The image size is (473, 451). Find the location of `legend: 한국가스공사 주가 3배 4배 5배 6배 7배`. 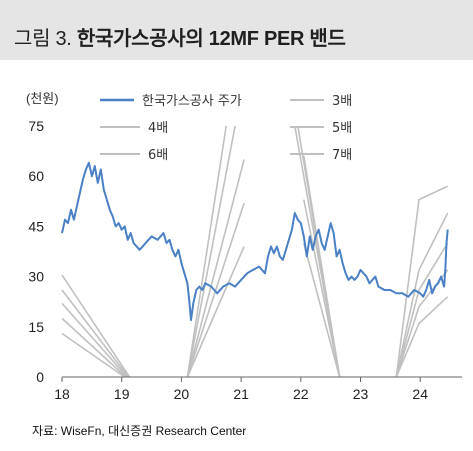

legend: 한국가스공사 주가 3배 4배 5배 6배 7배 is located at coordinates (226, 128).